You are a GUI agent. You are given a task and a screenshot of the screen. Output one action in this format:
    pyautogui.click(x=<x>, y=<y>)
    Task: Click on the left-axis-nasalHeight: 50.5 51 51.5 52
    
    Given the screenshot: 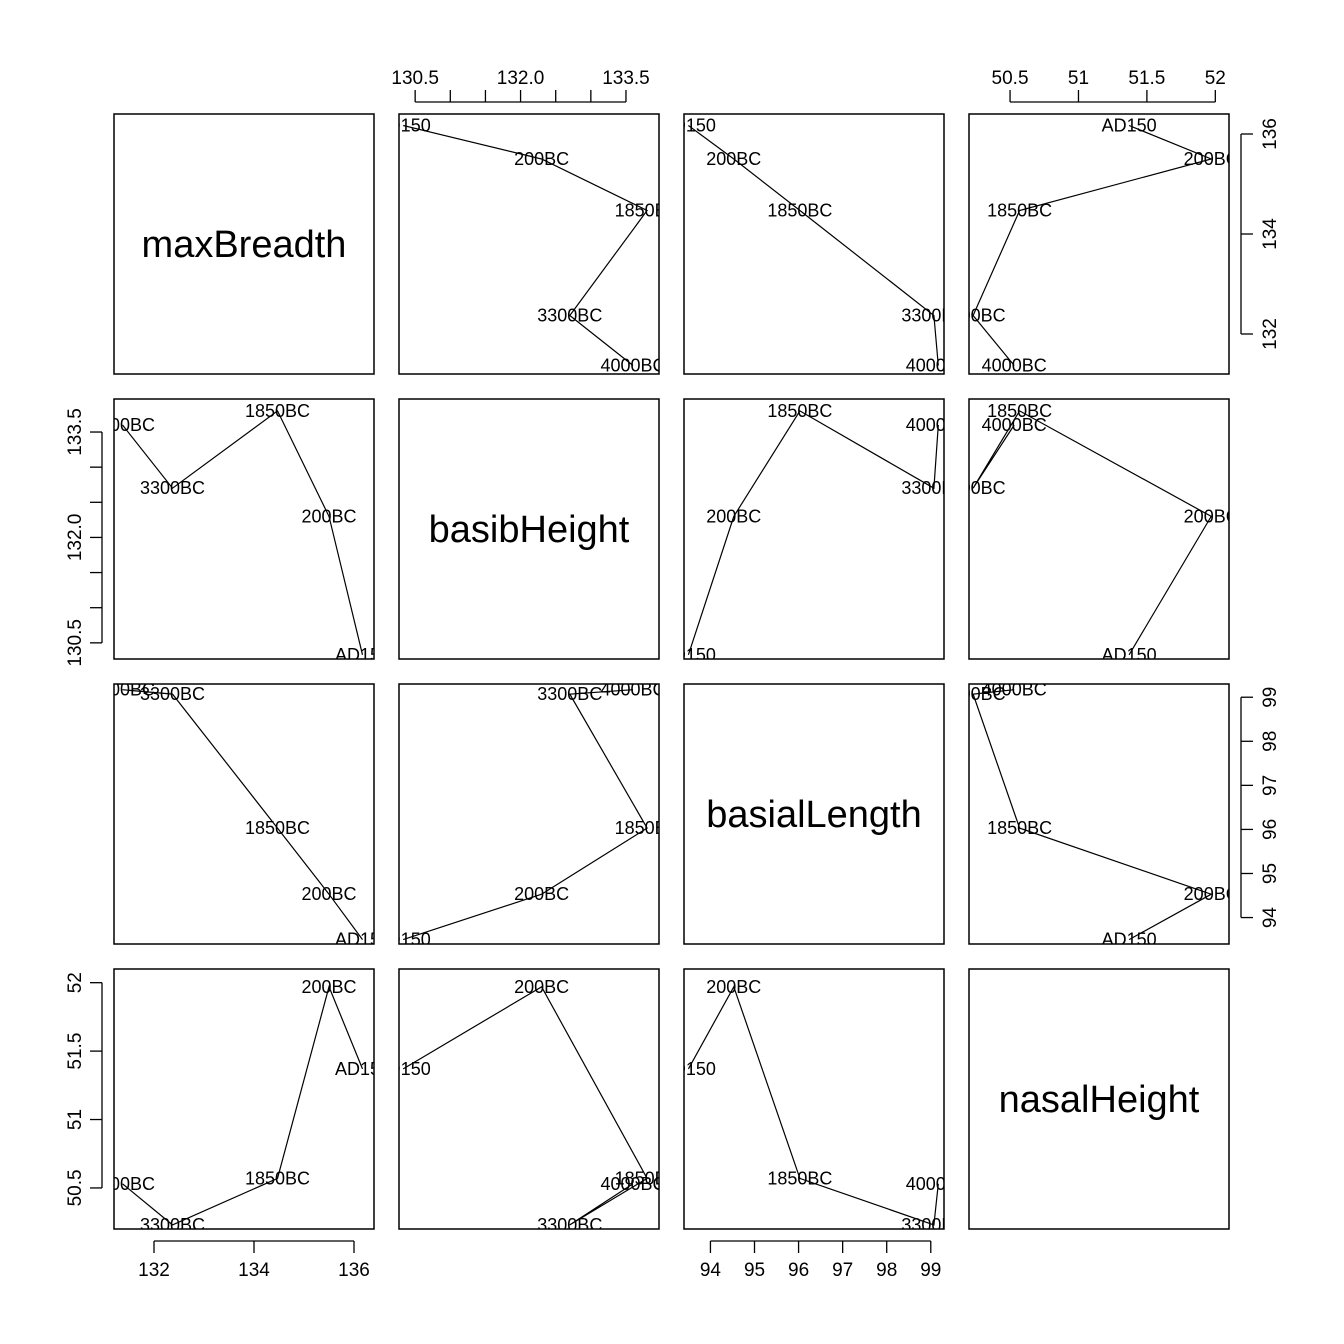 What is the action you would take?
    pyautogui.click(x=84, y=1089)
    